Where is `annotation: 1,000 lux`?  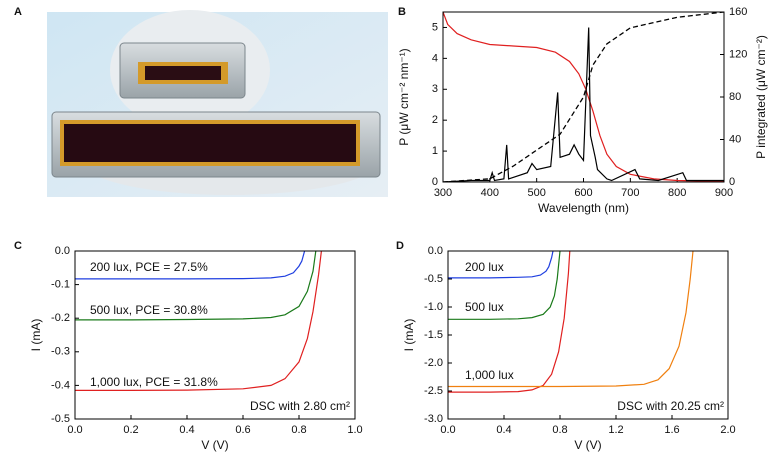 annotation: 1,000 lux is located at coordinates (489, 375).